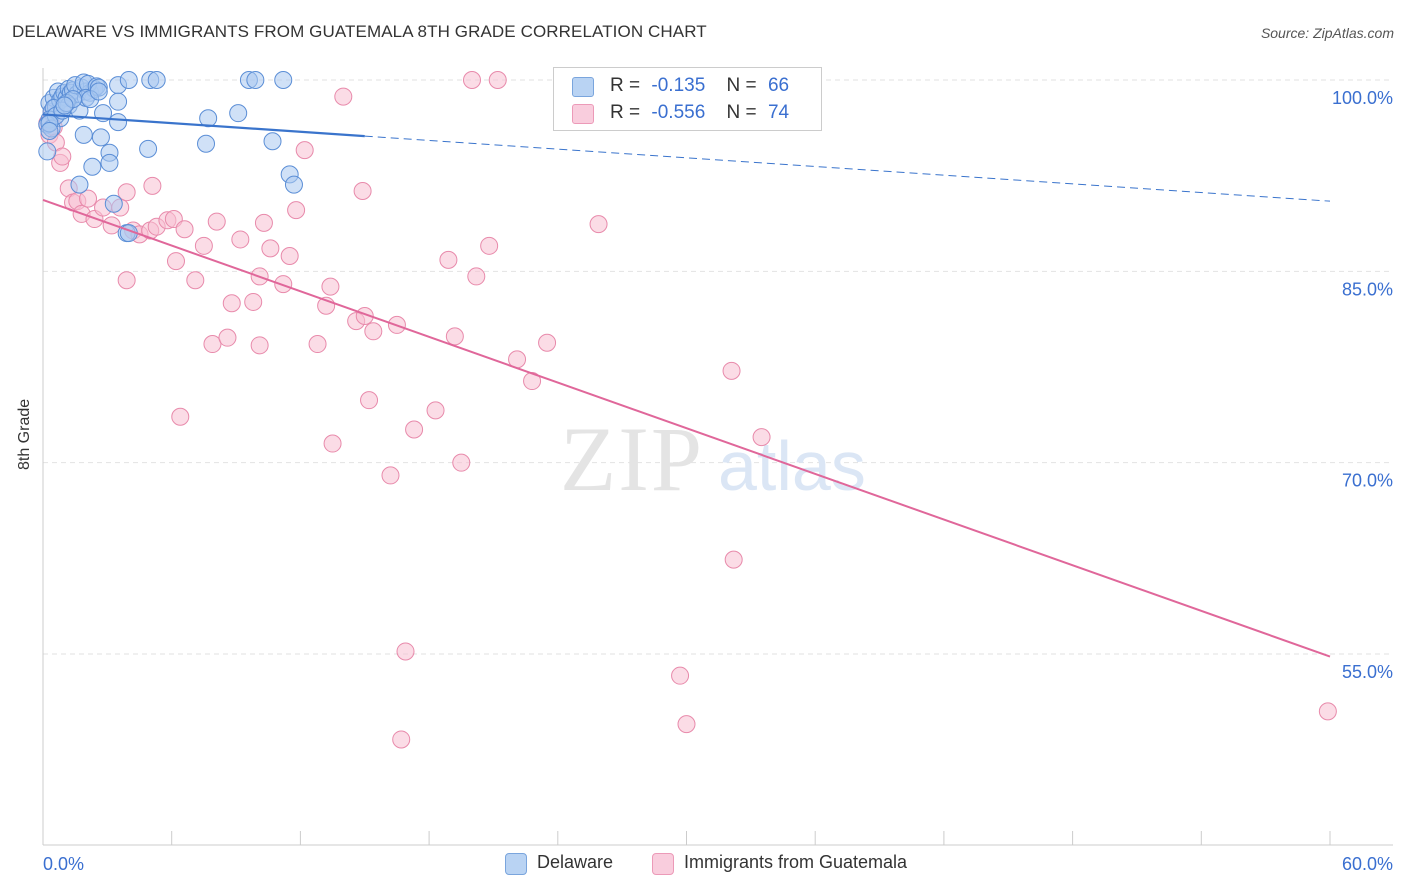  I want to click on stats-legend: R = -0.135 N = 66 R = -0.556 N = 74, so click(687, 99).